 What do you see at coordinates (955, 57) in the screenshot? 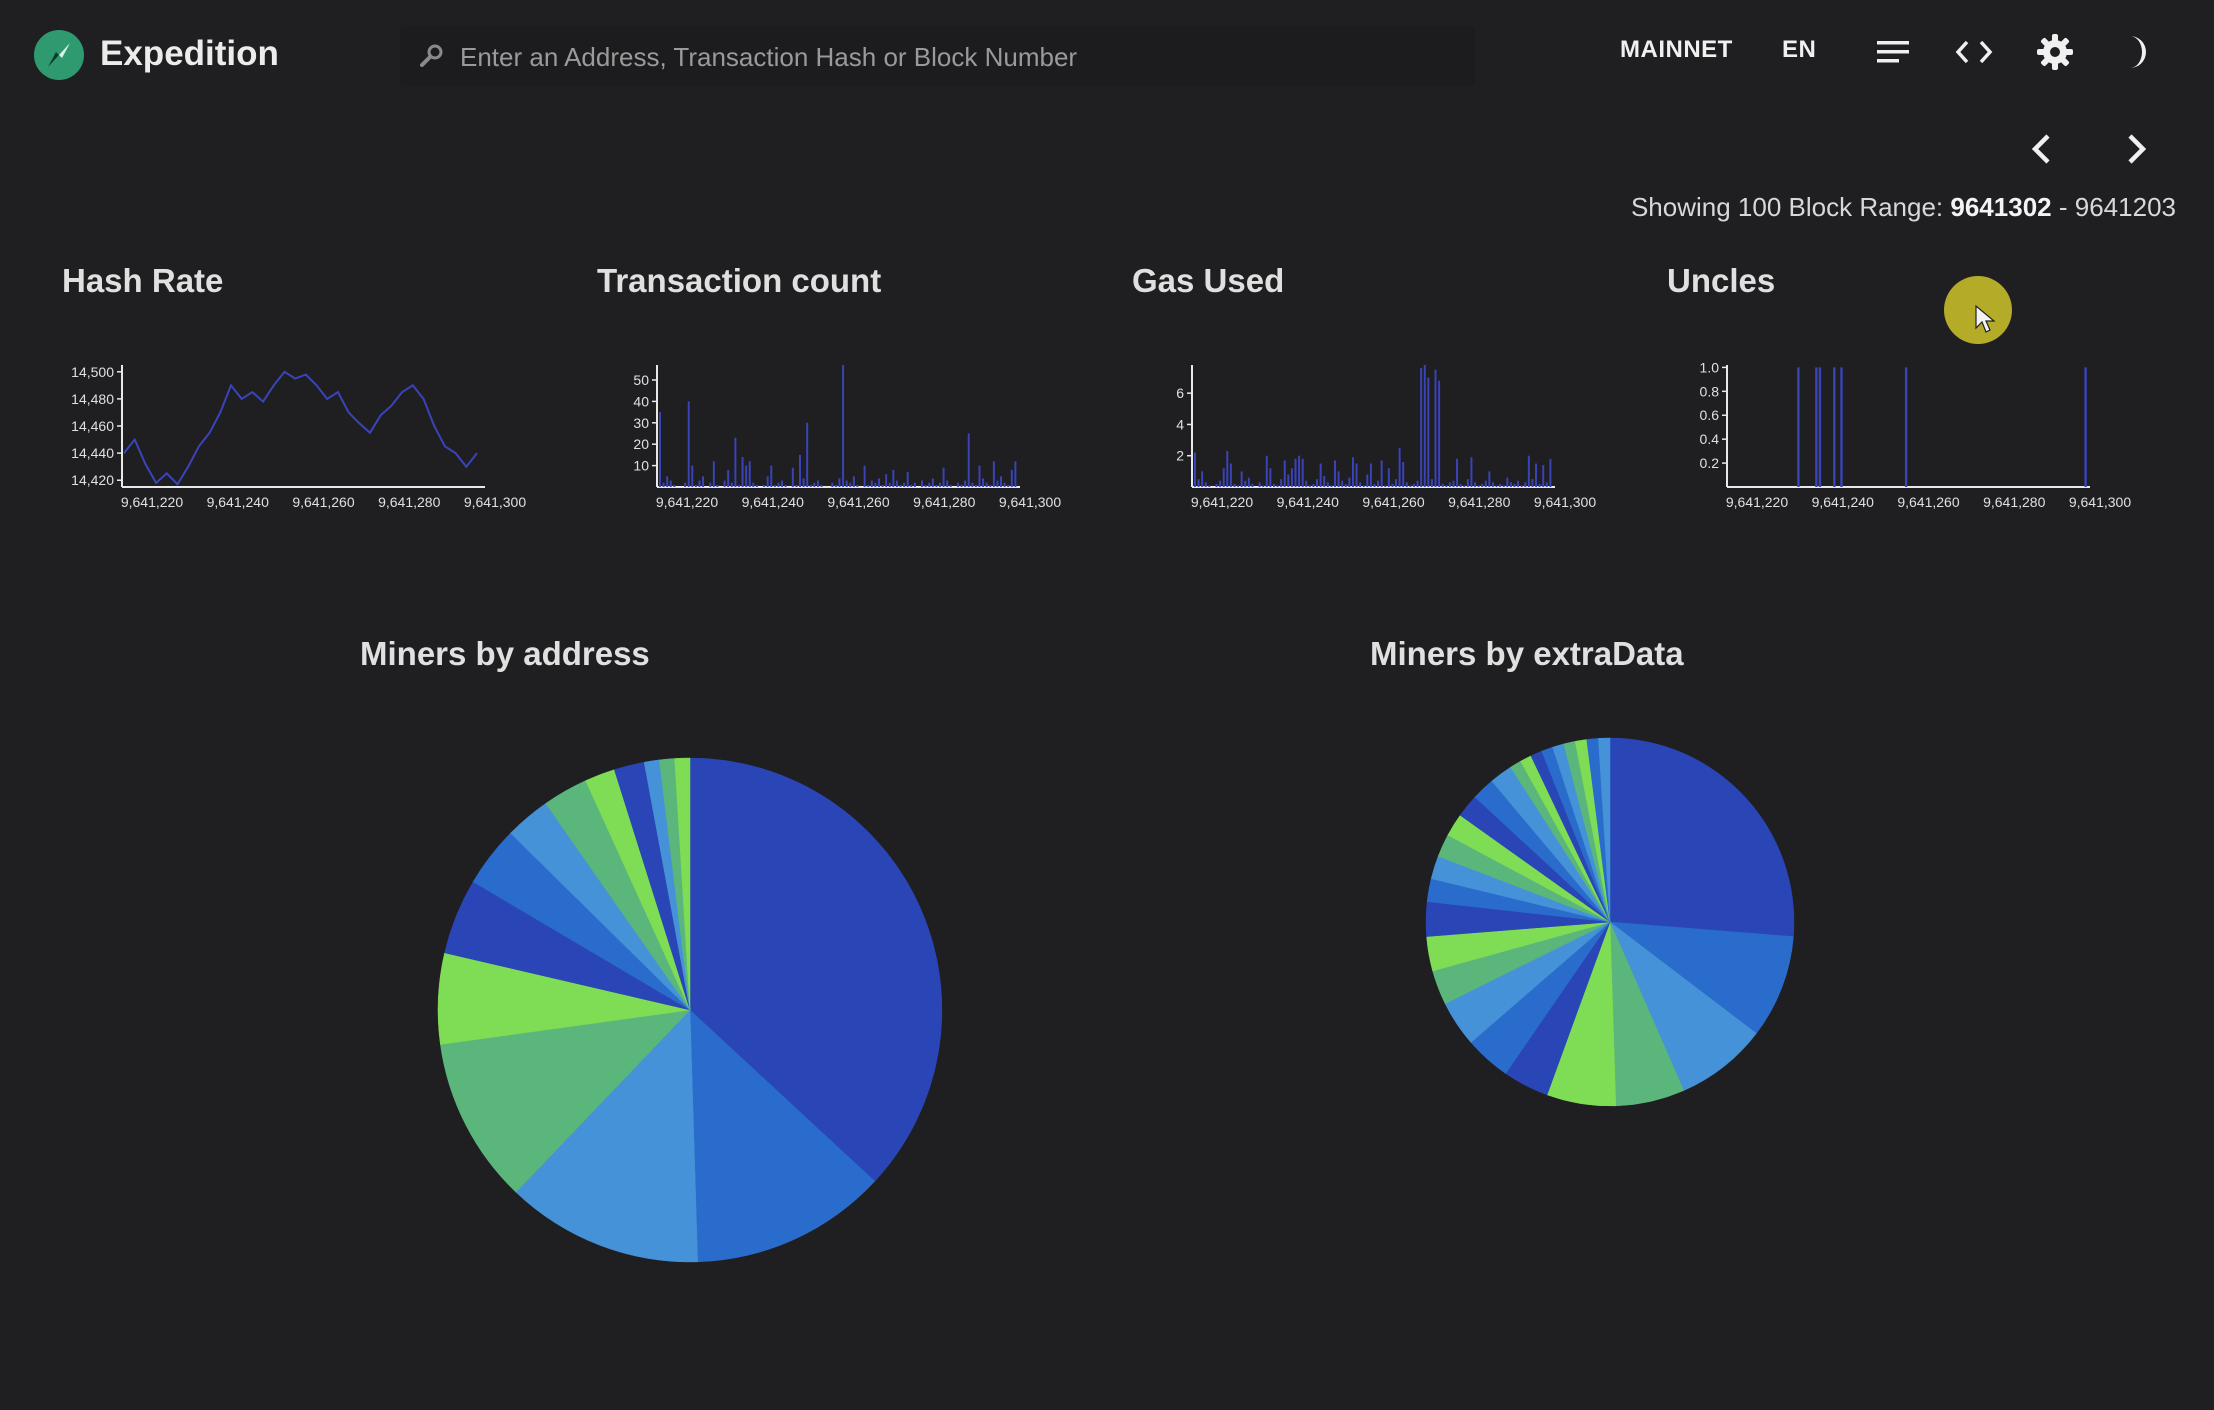
I see `search-input` at bounding box center [955, 57].